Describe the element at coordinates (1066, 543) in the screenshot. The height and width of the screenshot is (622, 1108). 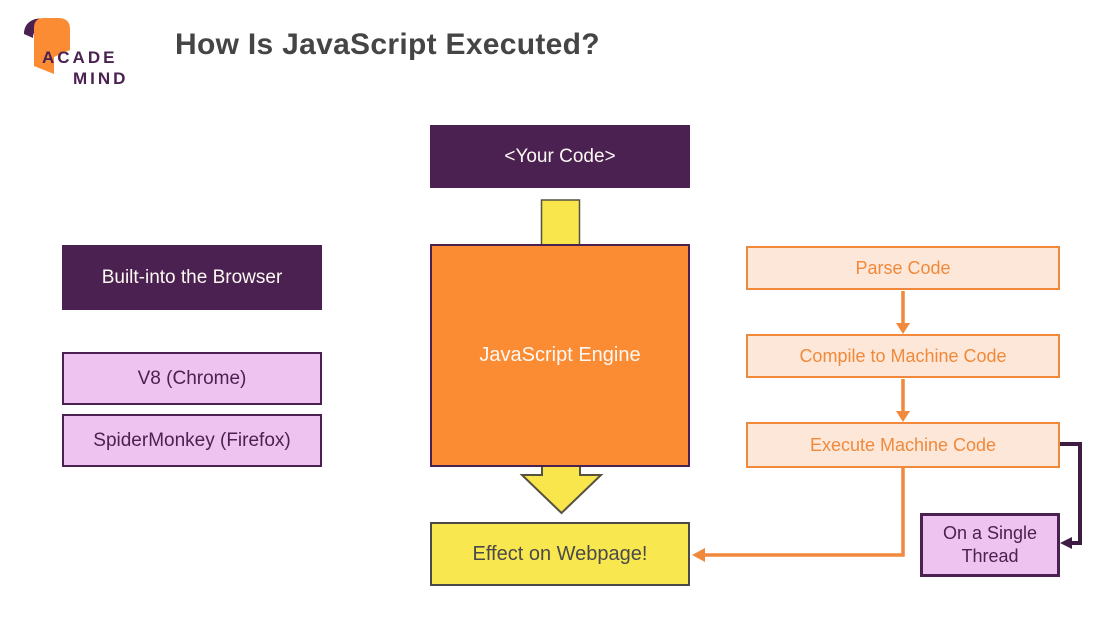
I see `execute-to-thread-arrowhead` at that location.